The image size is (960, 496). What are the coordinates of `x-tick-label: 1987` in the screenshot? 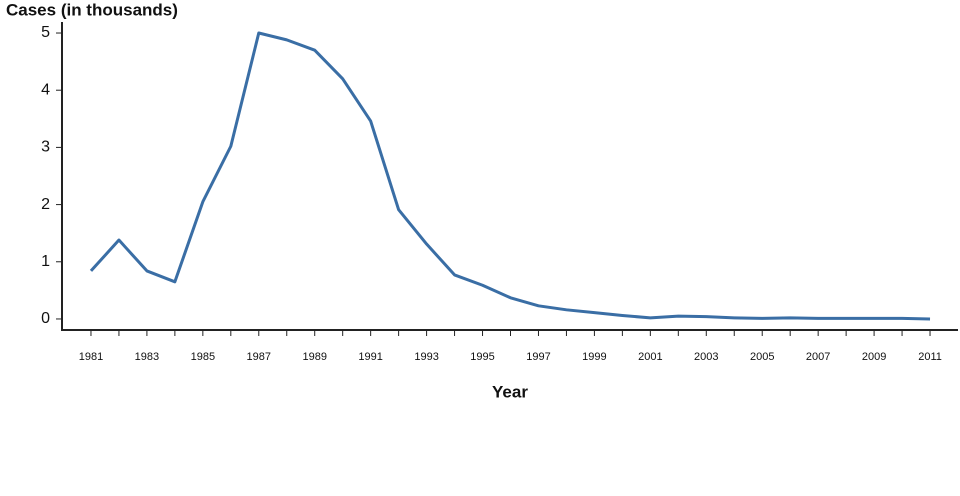 It's located at (259, 357).